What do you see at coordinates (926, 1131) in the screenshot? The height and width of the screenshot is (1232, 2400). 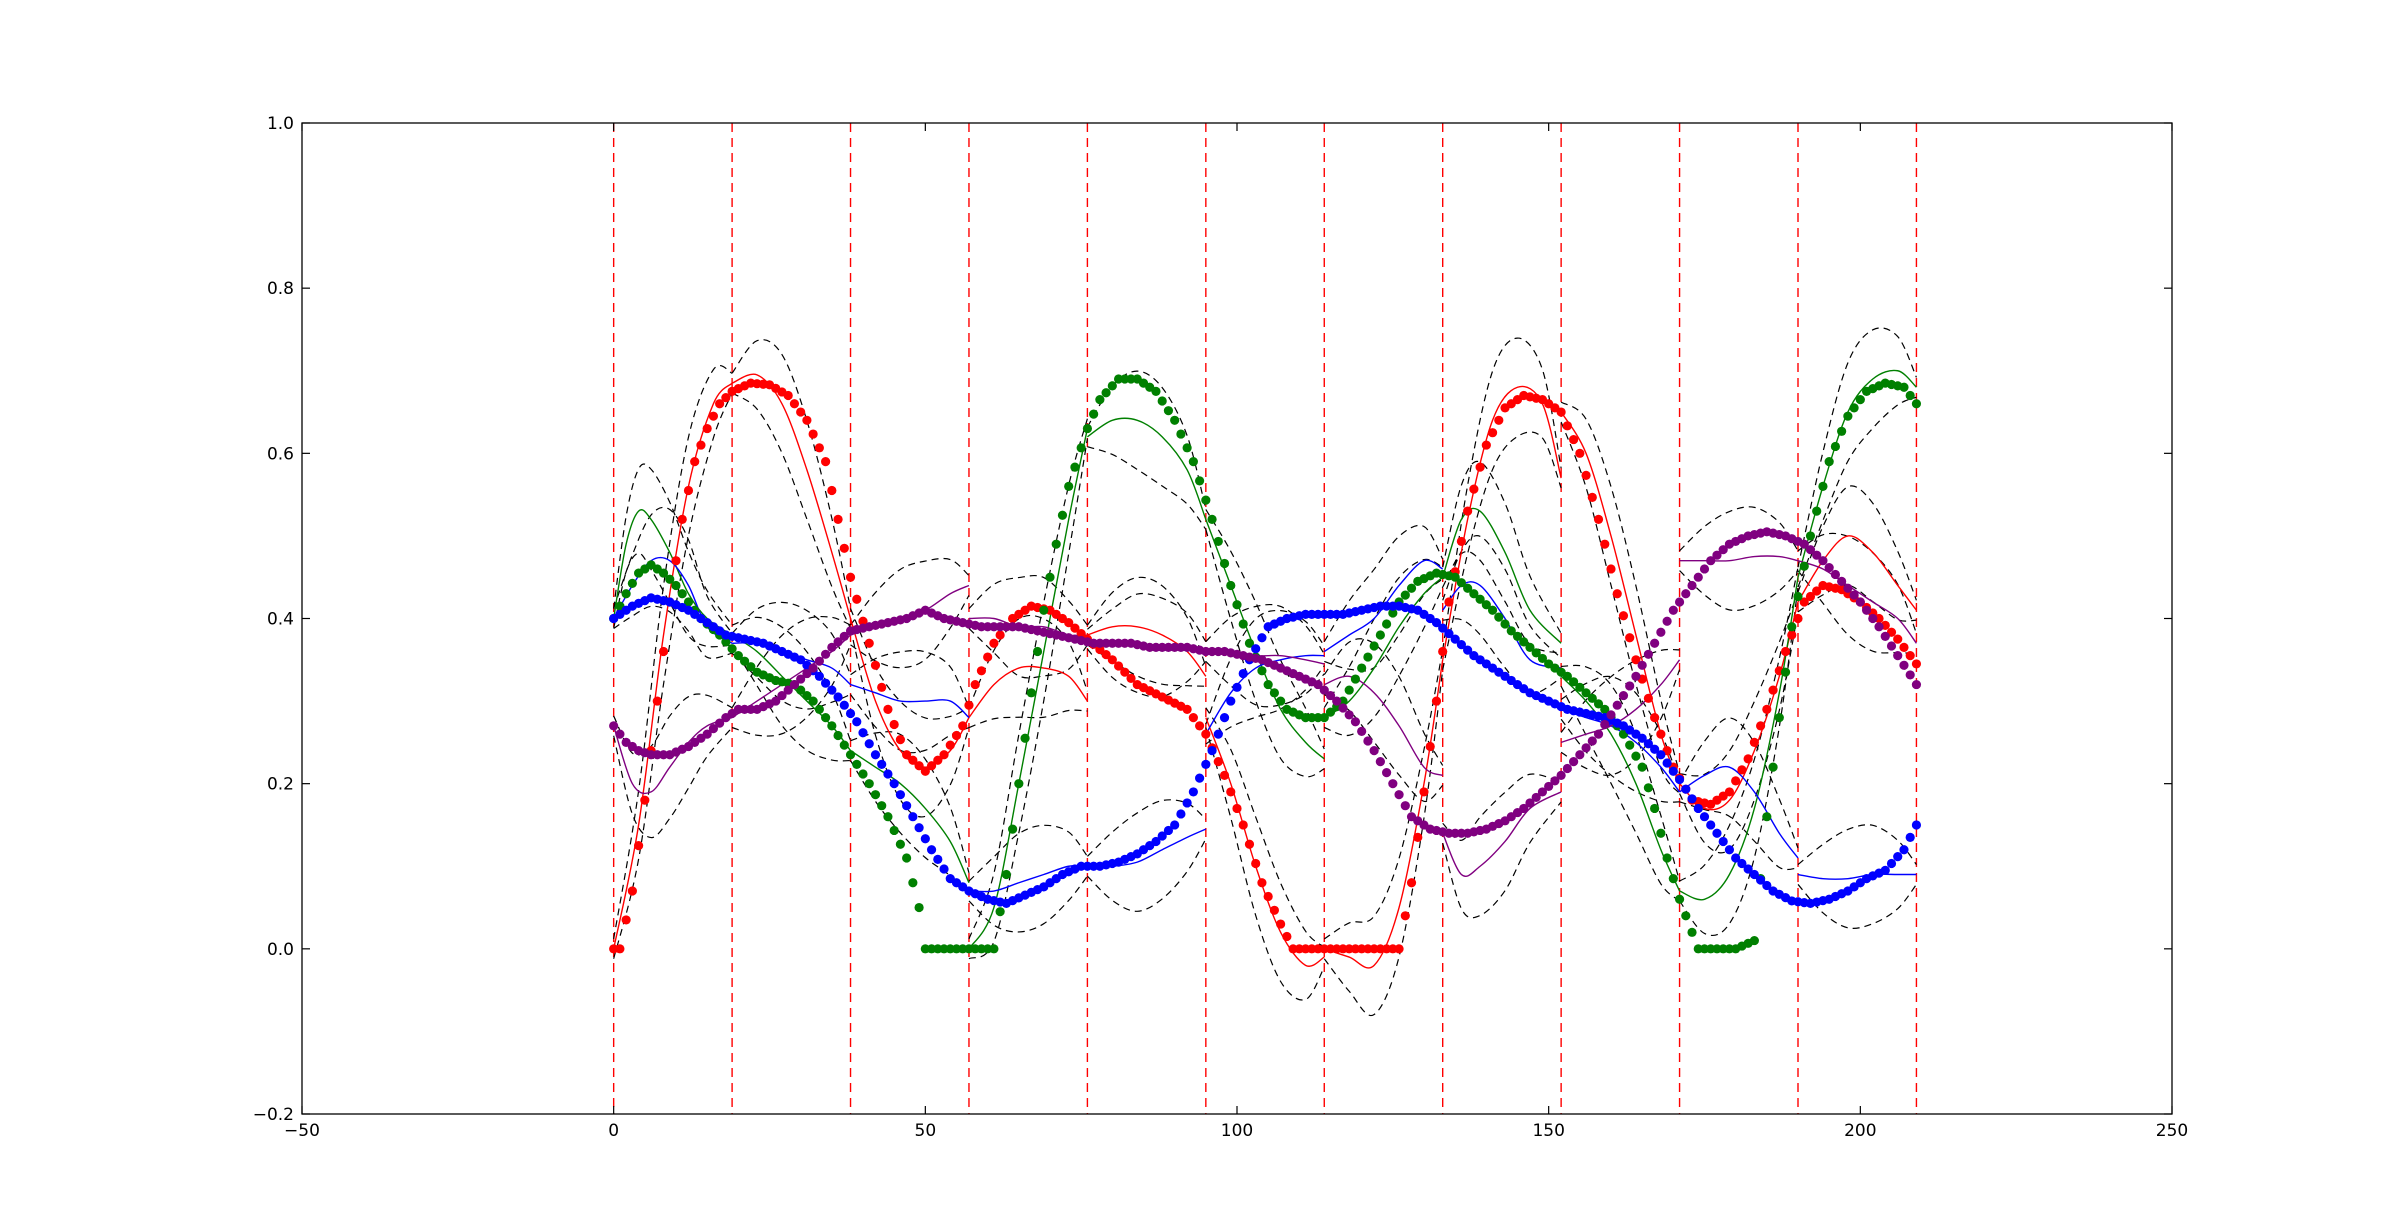 I see `x-tick-label: 50` at bounding box center [926, 1131].